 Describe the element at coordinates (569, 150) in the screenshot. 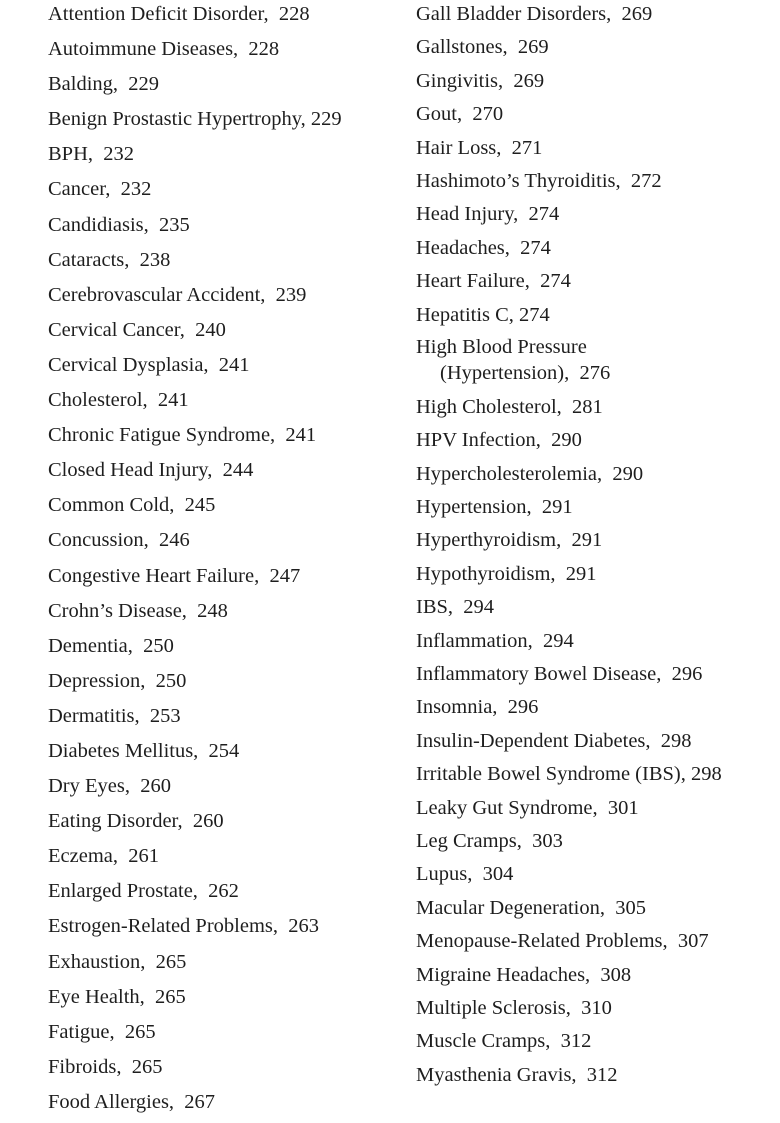

I see `index-entry: Hair Loss, 271` at that location.